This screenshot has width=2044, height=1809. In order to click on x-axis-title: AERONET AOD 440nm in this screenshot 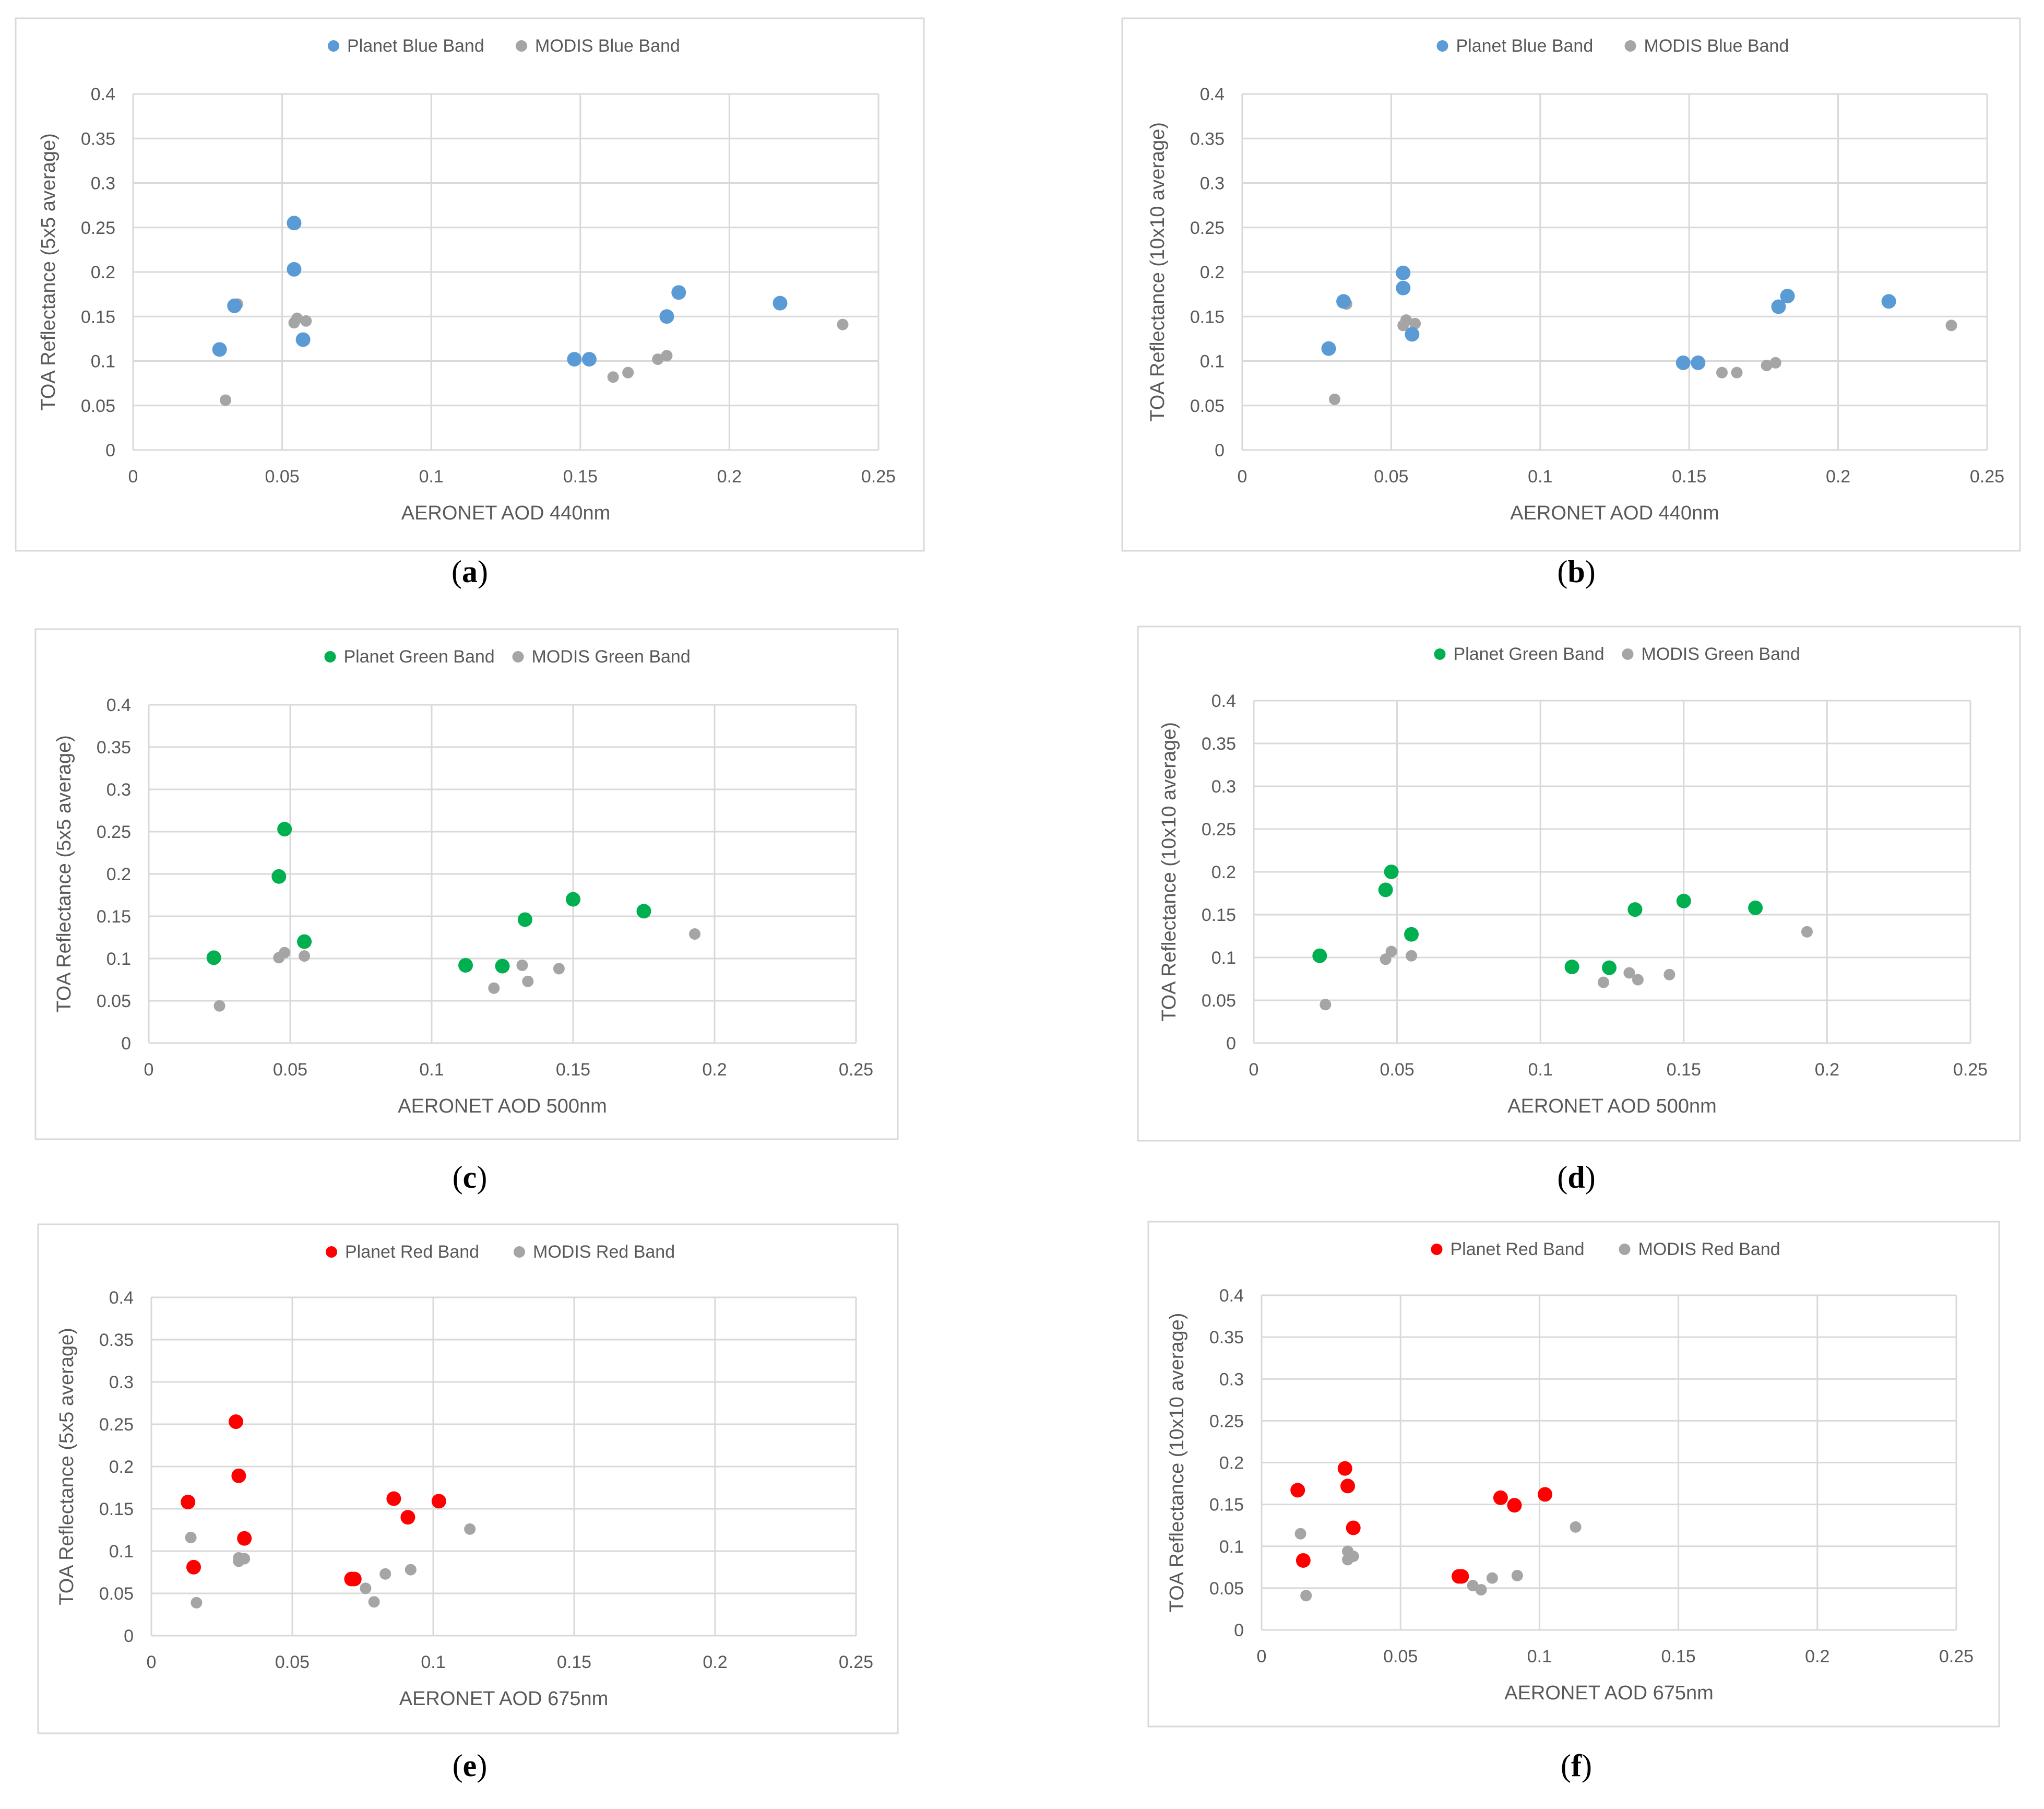, I will do `click(1614, 513)`.